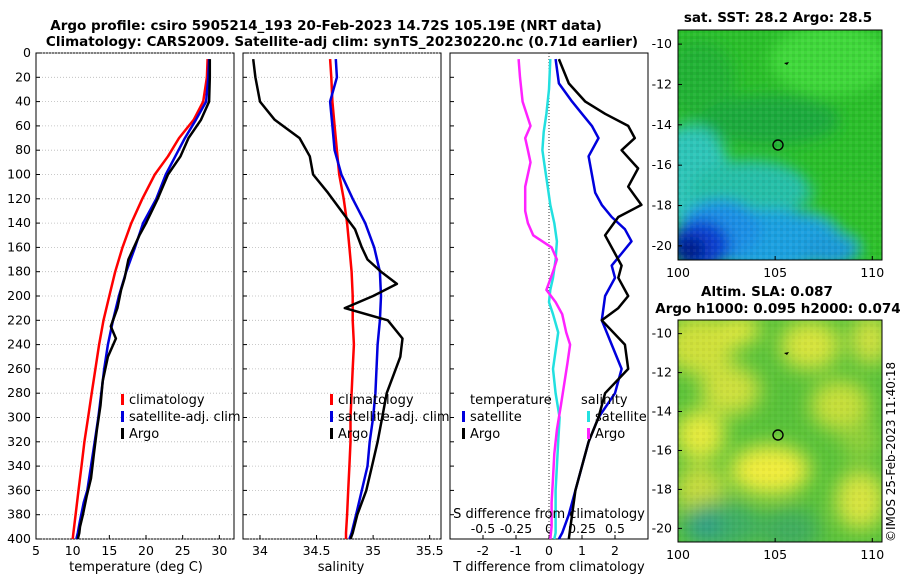 This screenshot has height=580, width=900. I want to click on sst-heatmap, so click(780, 145).